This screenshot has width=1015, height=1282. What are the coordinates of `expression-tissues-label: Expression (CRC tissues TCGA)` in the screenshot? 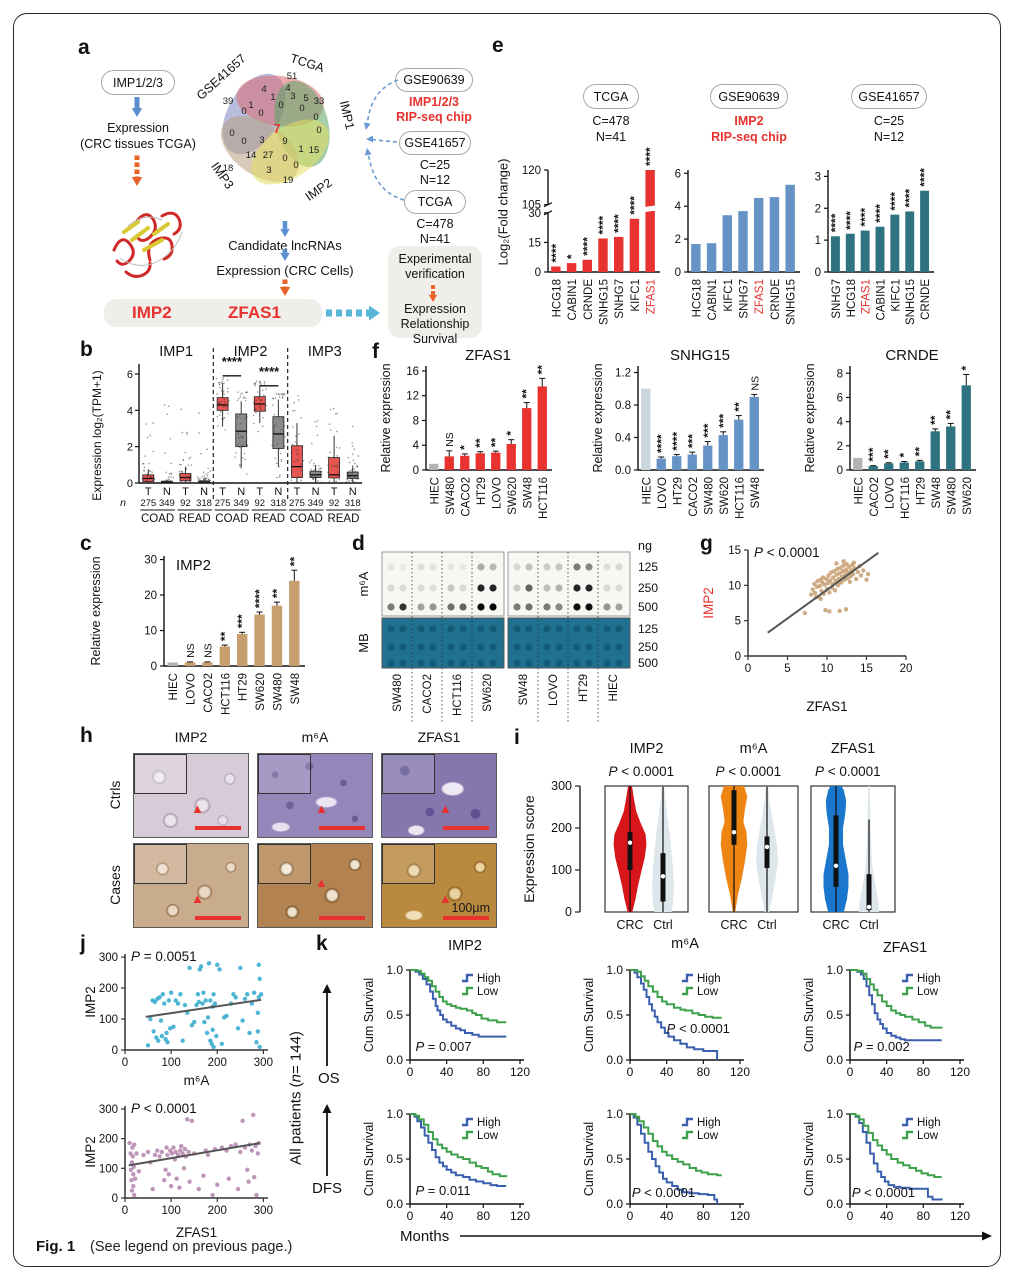 It's located at (138, 136).